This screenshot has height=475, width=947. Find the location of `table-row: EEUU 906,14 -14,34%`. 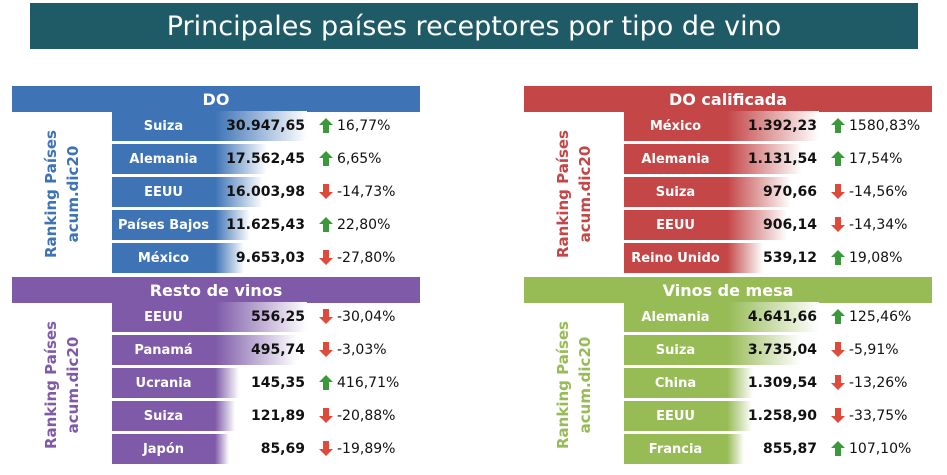

table-row: EEUU 906,14 -14,34% is located at coordinates (728, 225).